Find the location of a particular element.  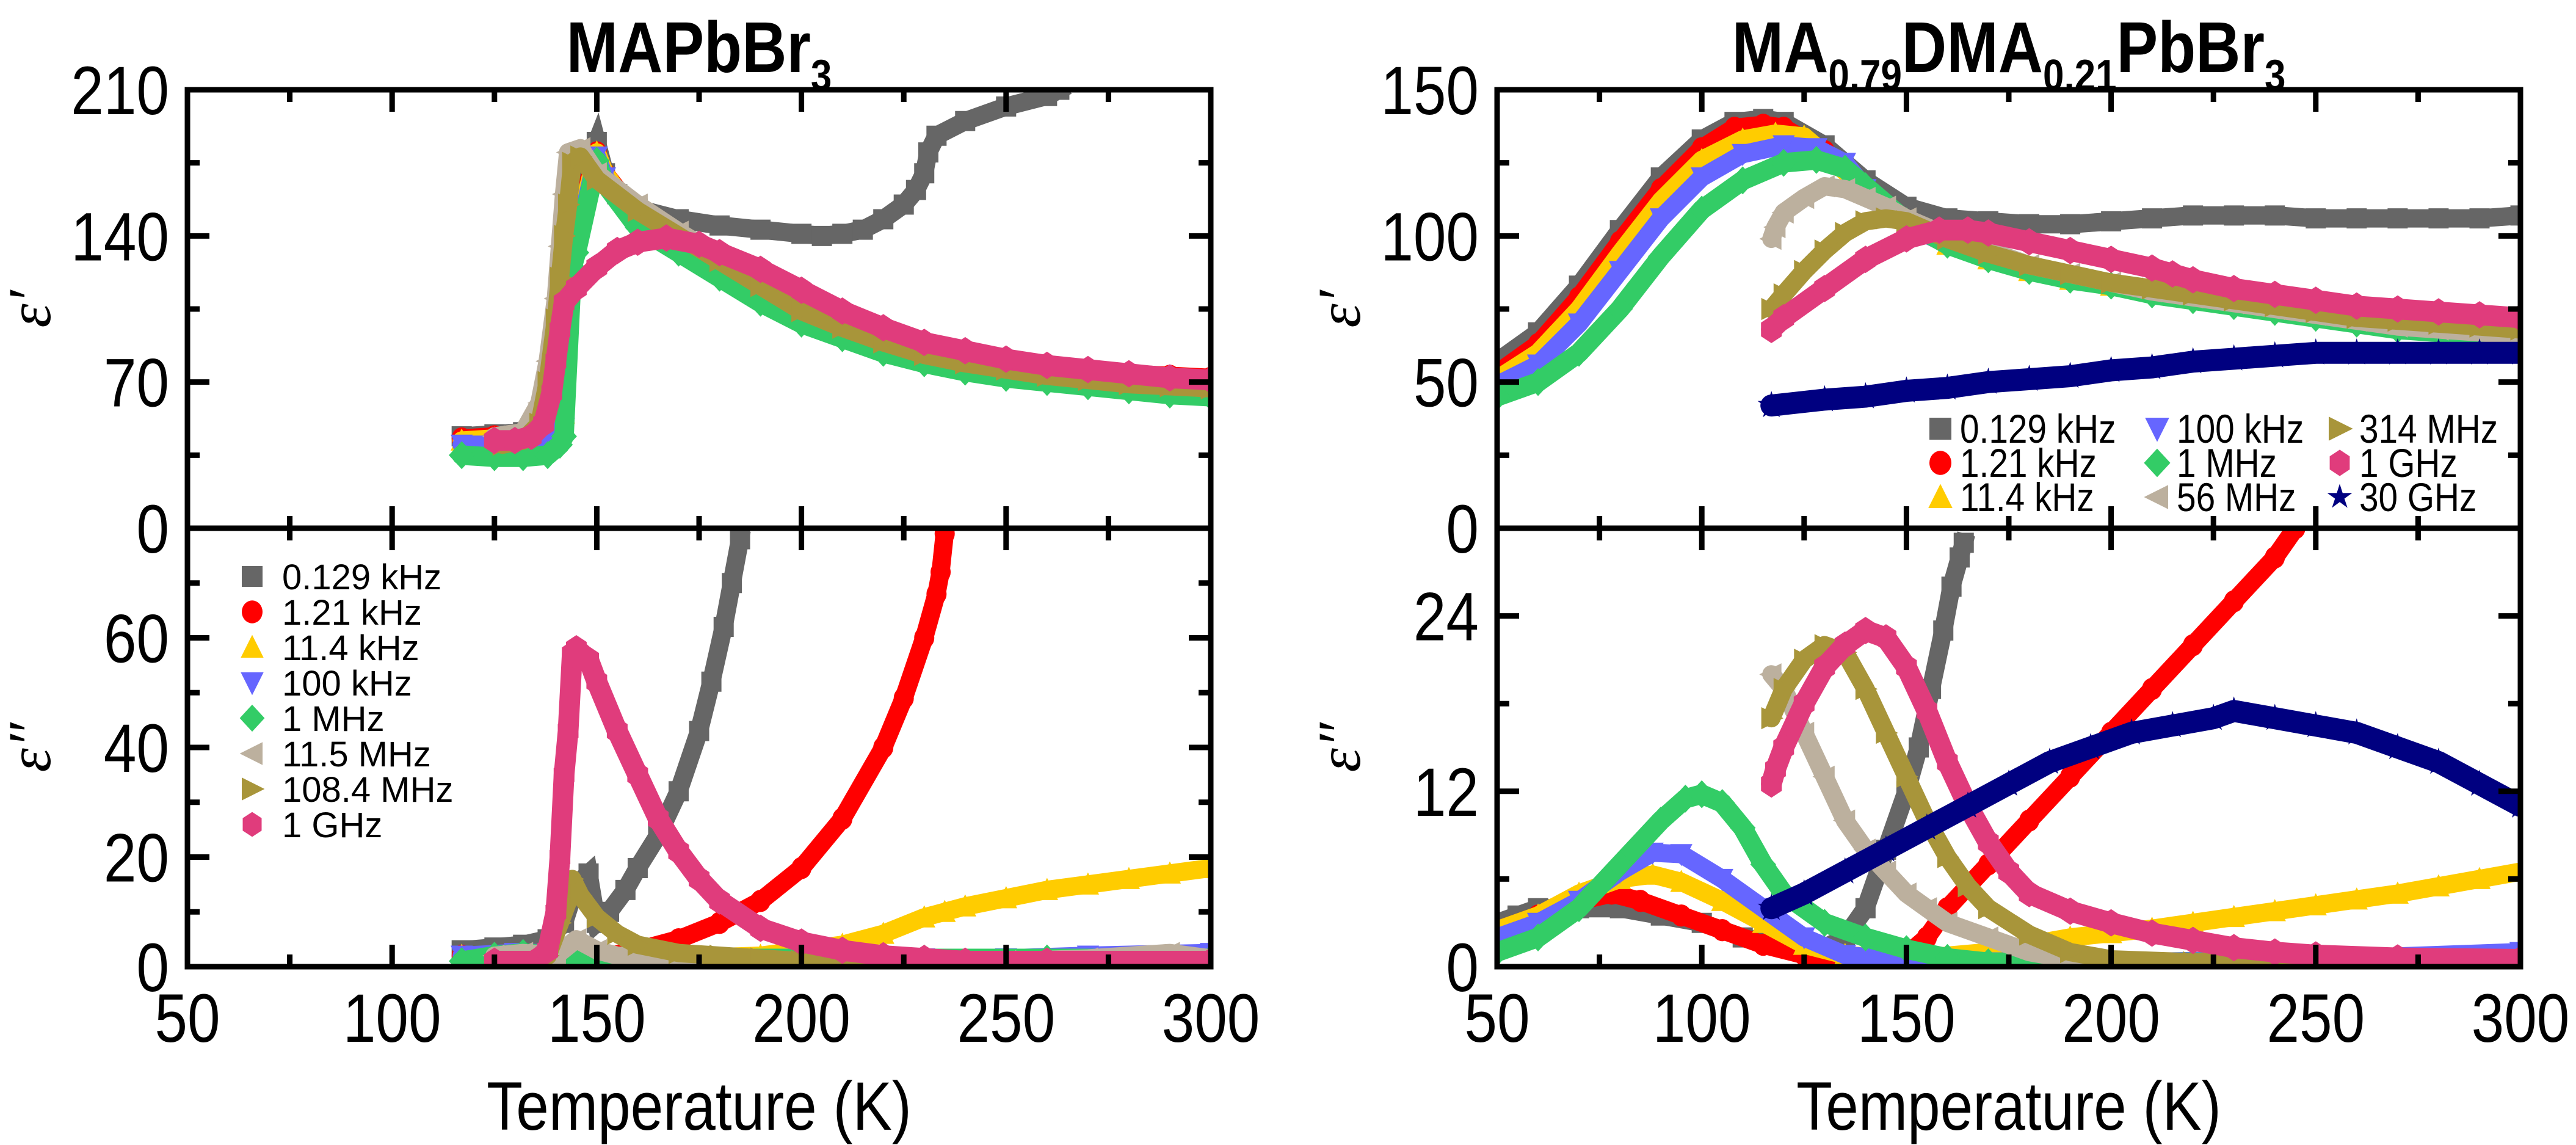

series-right-bottom-1-ghz is located at coordinates (2140, 793).